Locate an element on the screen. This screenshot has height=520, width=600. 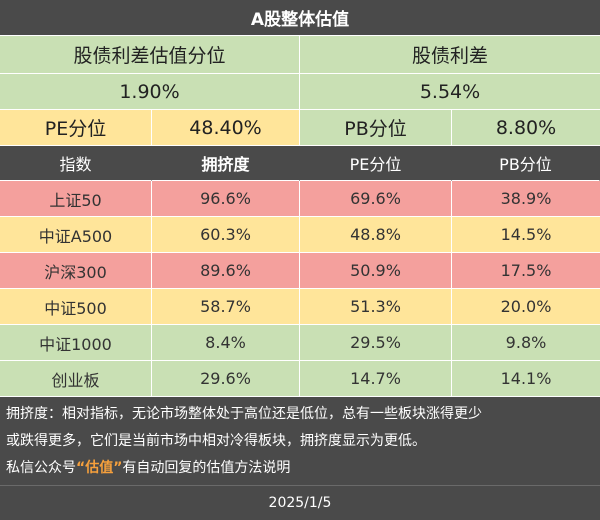
title-bar: A股整体估值 is located at coordinates (300, 18).